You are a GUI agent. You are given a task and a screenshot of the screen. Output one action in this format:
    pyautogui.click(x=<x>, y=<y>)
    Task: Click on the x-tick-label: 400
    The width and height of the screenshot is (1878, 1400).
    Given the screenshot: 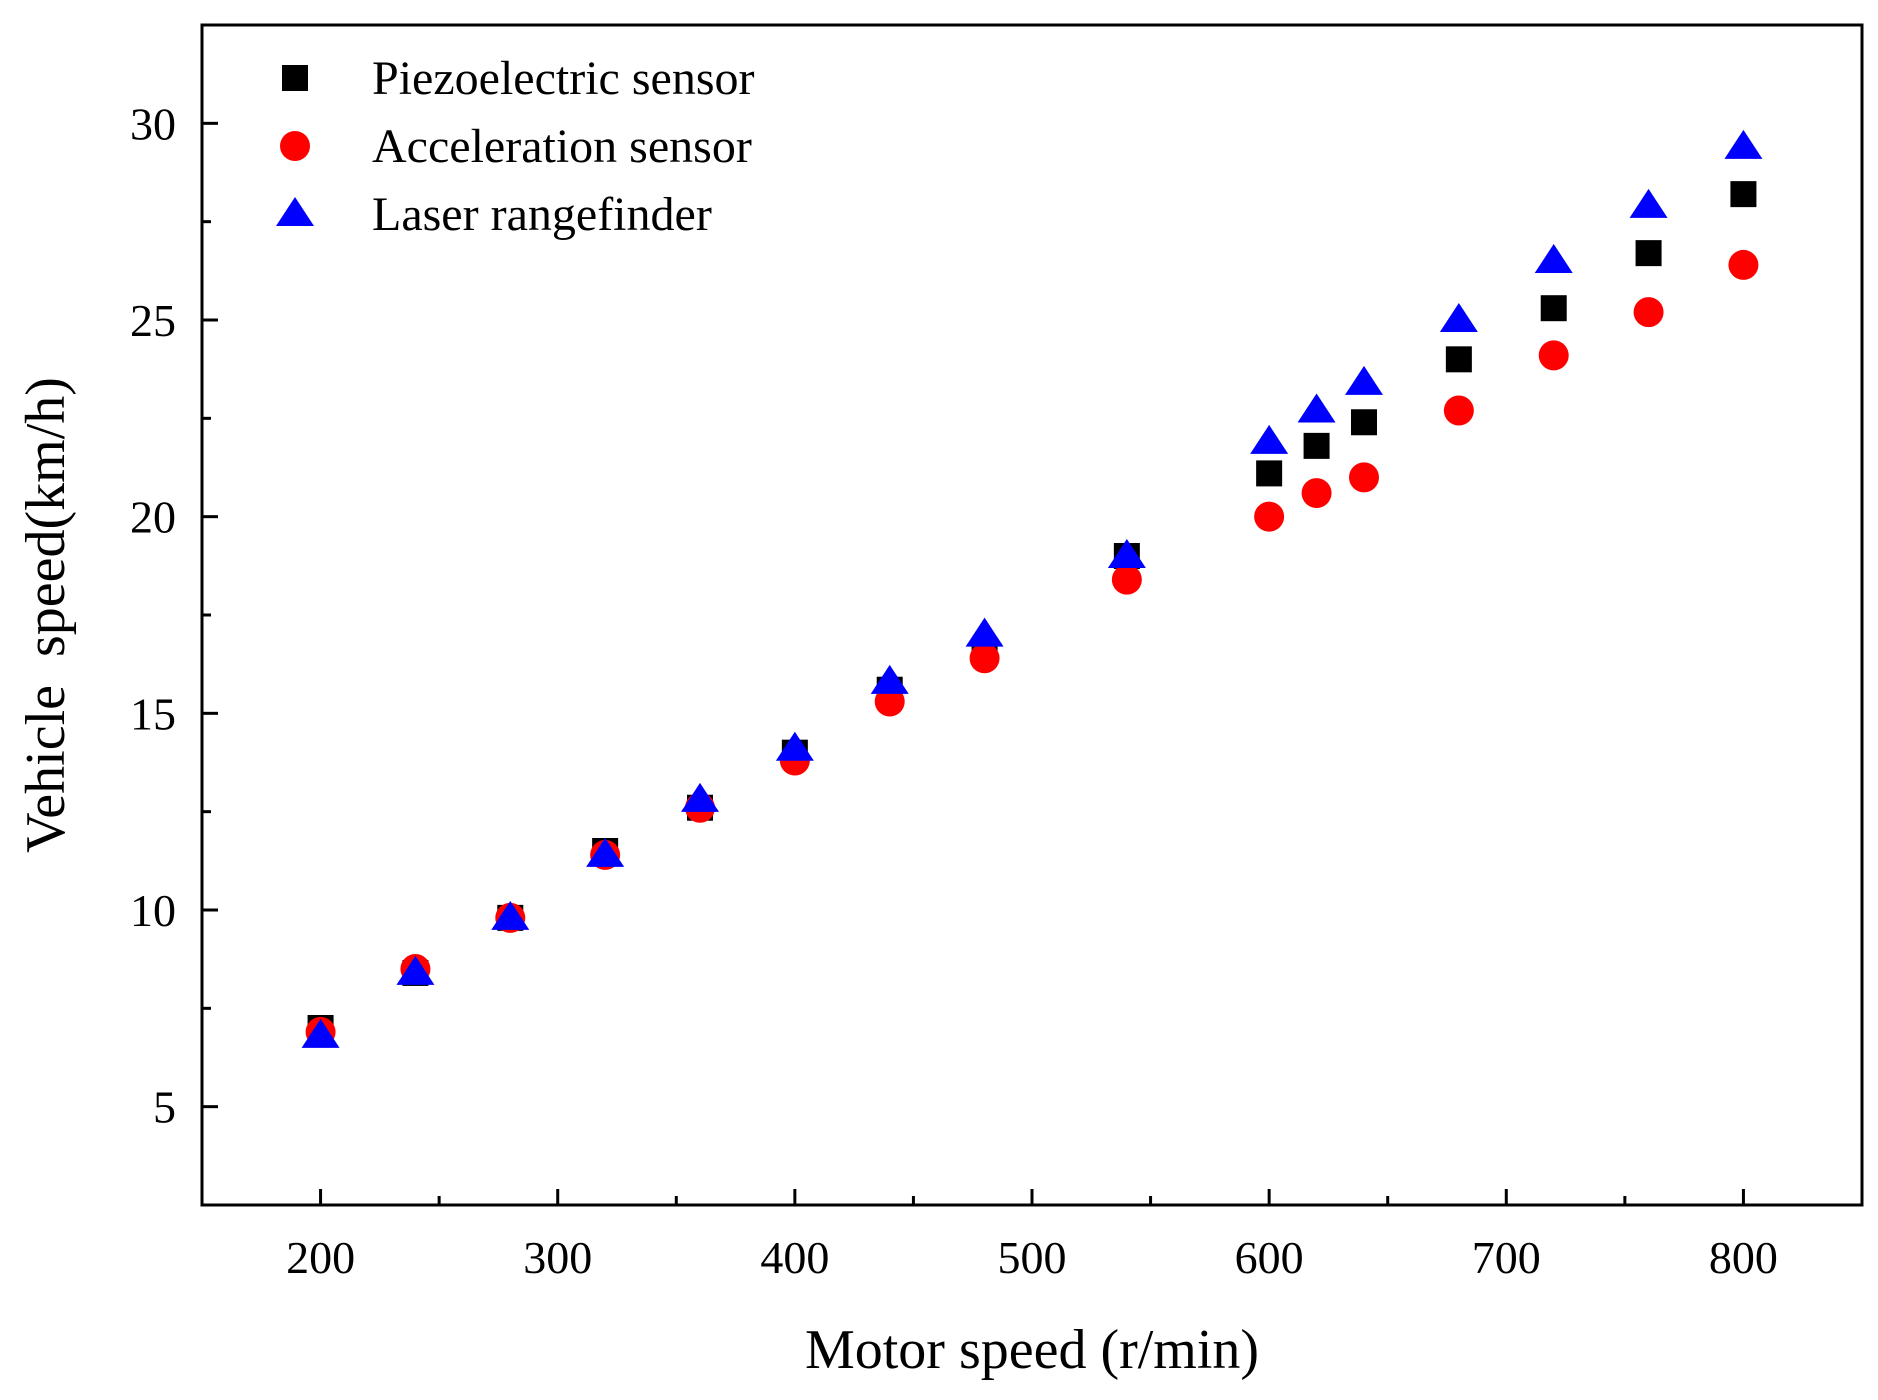 What is the action you would take?
    pyautogui.click(x=794, y=1257)
    